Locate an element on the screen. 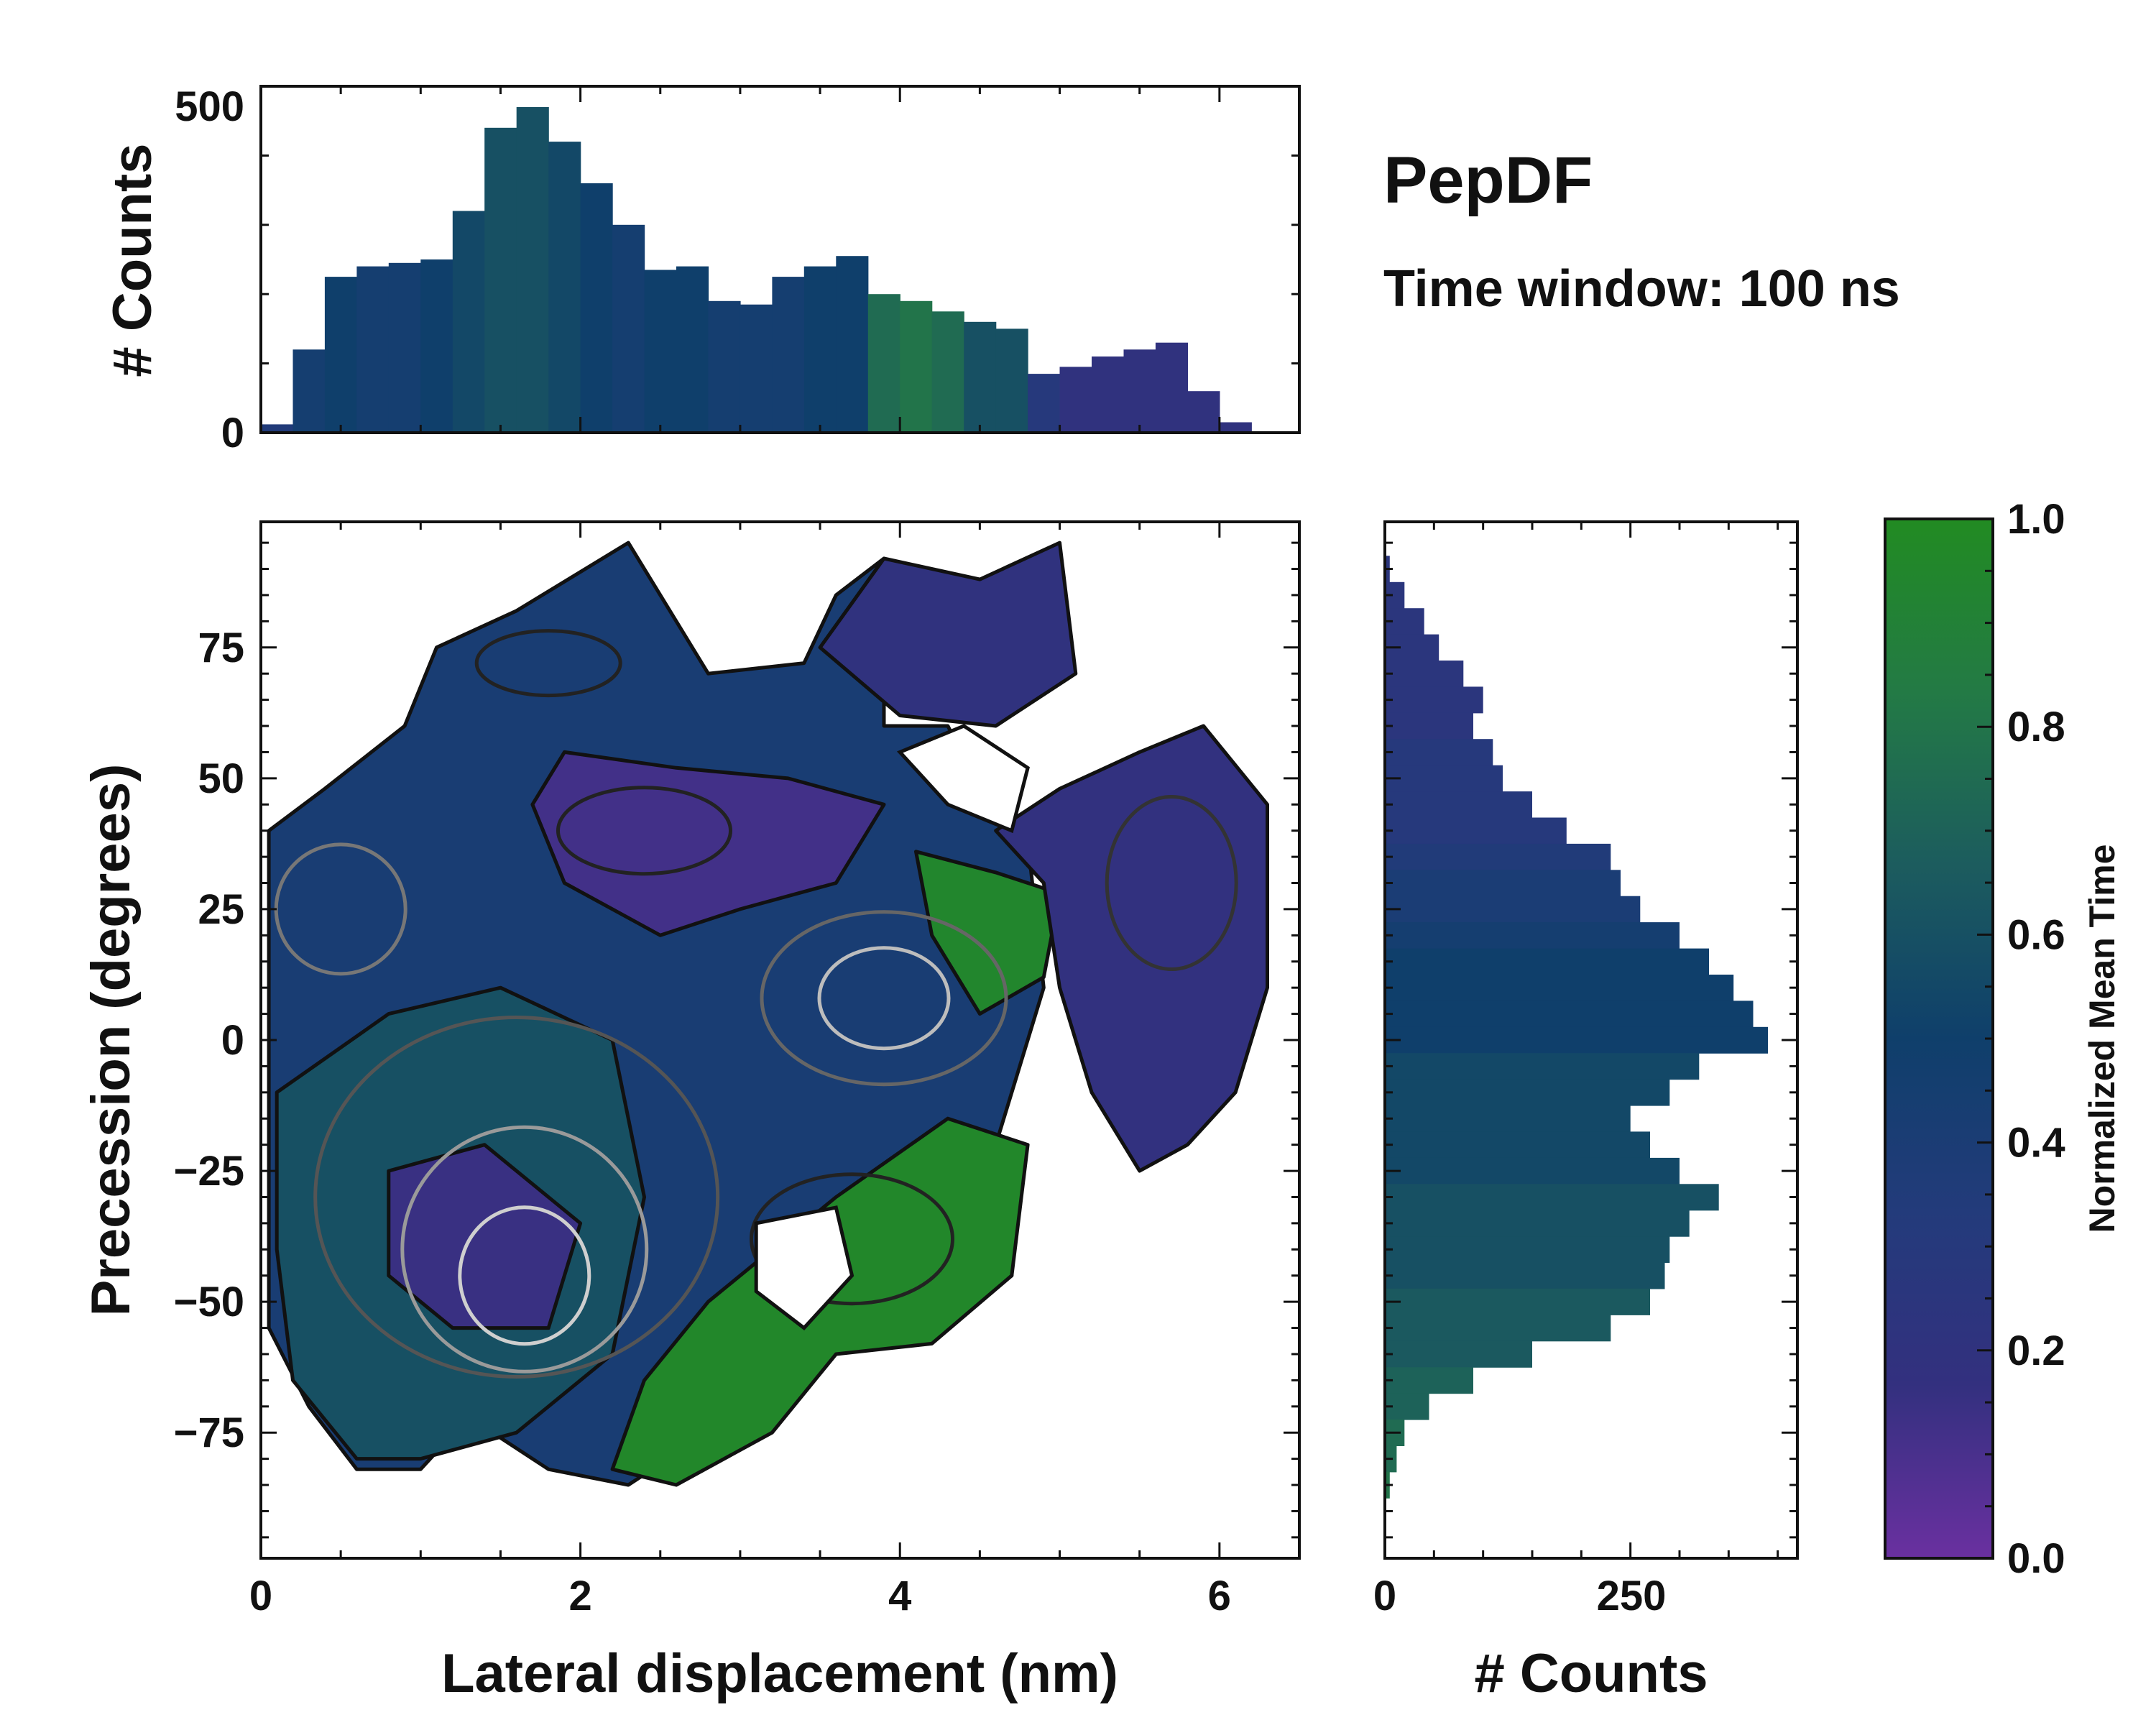 This screenshot has width=2156, height=1725. ytick-neg75: −75 is located at coordinates (209, 1432).